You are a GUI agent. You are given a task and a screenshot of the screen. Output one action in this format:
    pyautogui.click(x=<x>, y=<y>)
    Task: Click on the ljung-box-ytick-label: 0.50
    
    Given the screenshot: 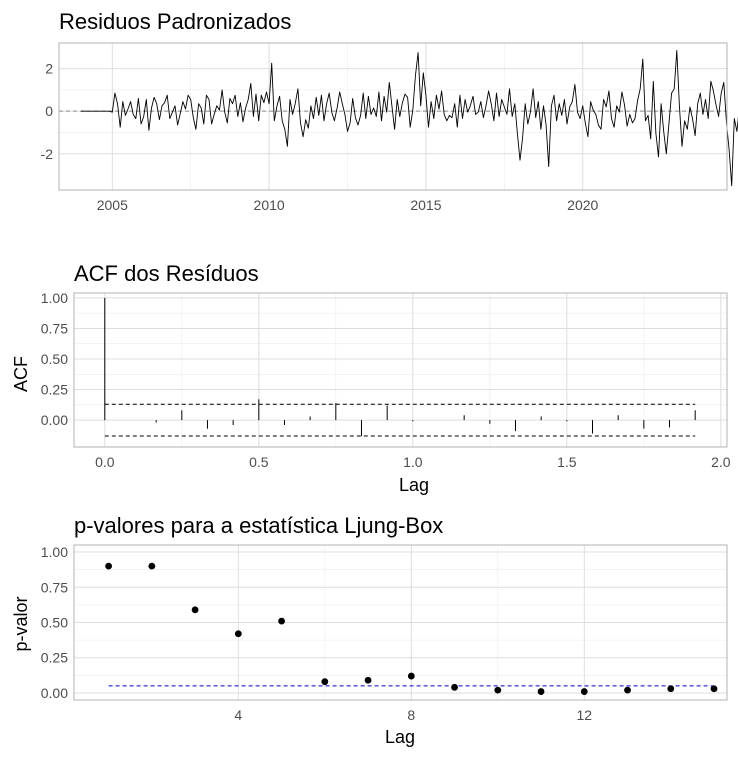 What is the action you would take?
    pyautogui.click(x=54, y=623)
    